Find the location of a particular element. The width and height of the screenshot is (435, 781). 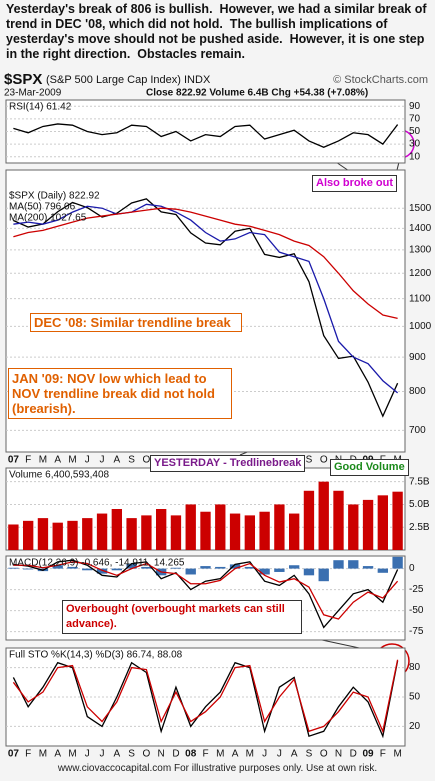

y-tick-label: 0 is located at coordinates (412, 568).